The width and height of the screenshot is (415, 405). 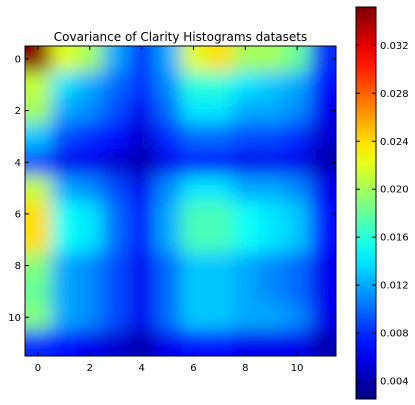 What do you see at coordinates (245, 368) in the screenshot?
I see `x-tick-label: 8` at bounding box center [245, 368].